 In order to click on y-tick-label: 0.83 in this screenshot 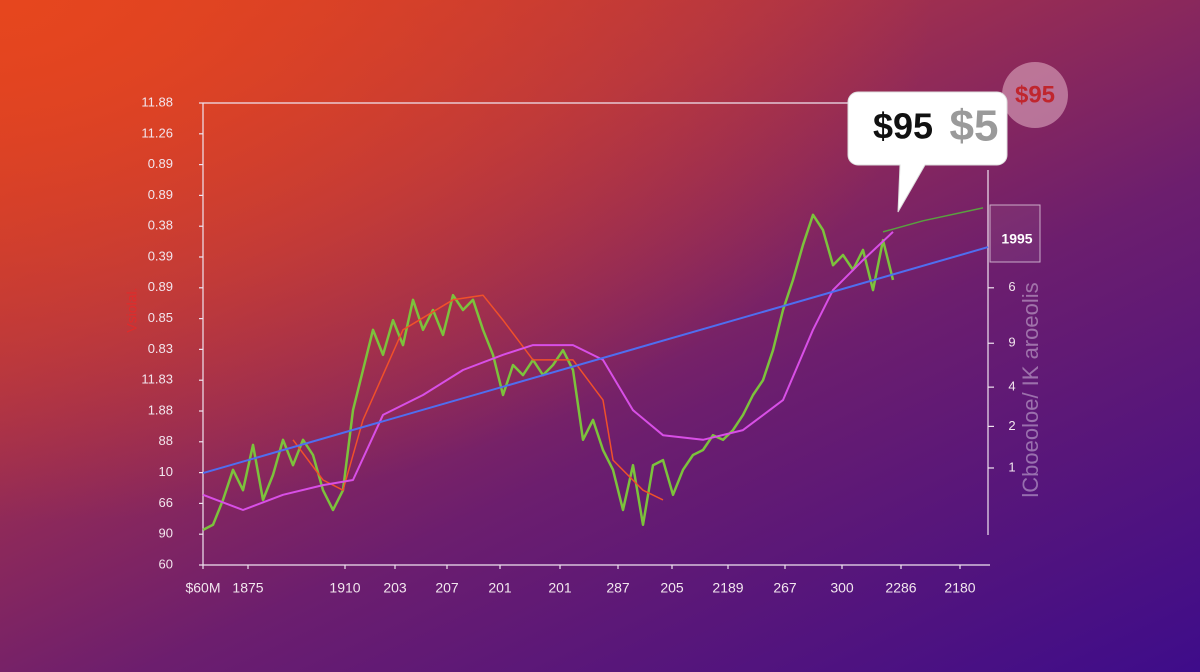, I will do `click(160, 348)`.